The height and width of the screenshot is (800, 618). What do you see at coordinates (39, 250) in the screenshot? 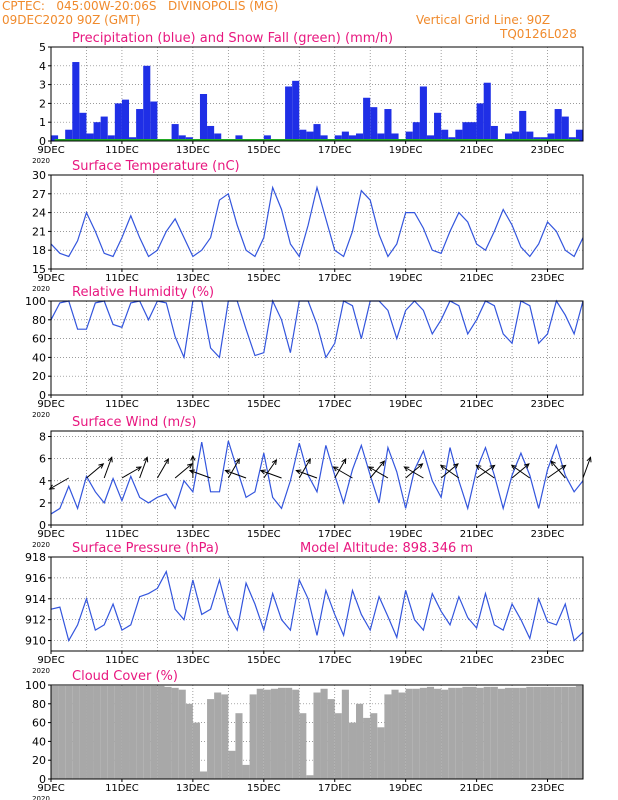
I see `y-tick-label: 18` at bounding box center [39, 250].